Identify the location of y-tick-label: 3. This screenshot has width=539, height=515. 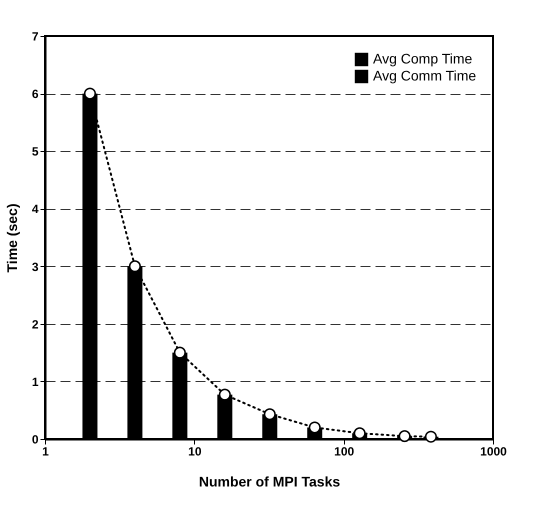
(35, 267).